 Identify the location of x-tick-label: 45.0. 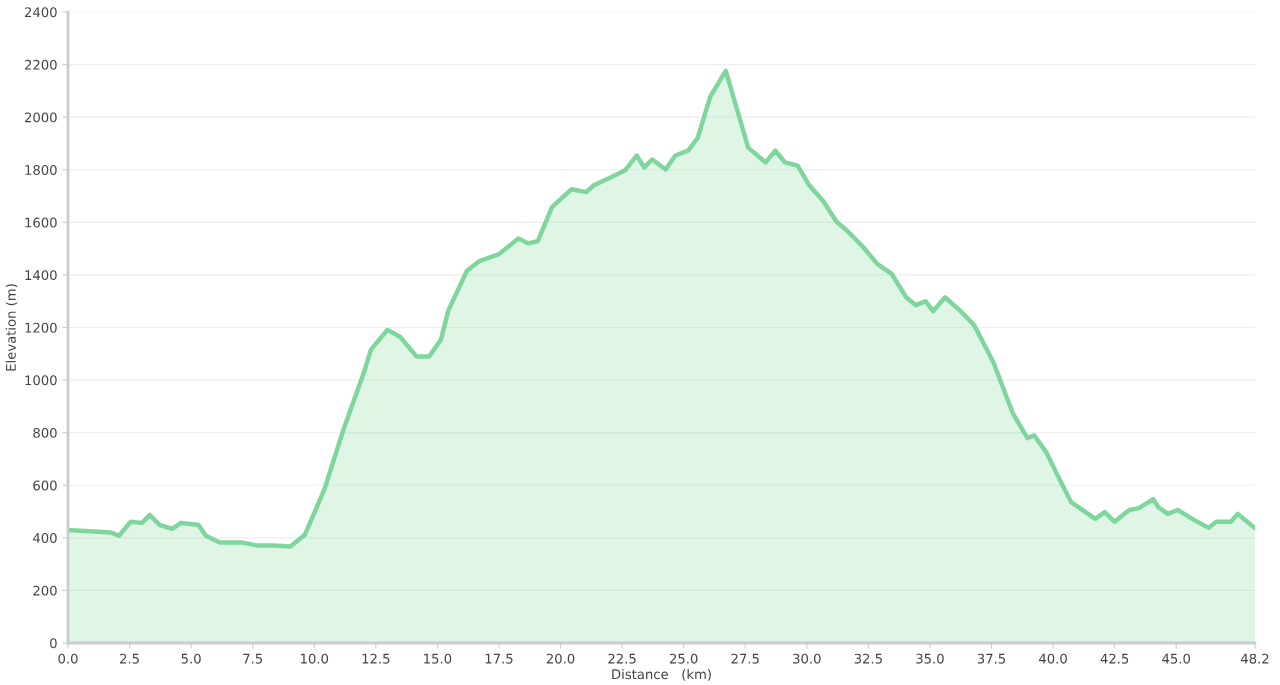
(1176, 658).